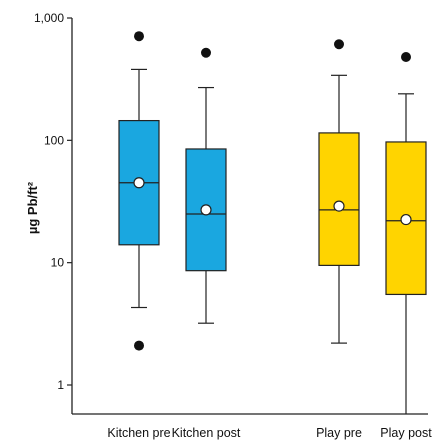 The height and width of the screenshot is (443, 436). Describe the element at coordinates (406, 232) in the screenshot. I see `box-play-post` at that location.